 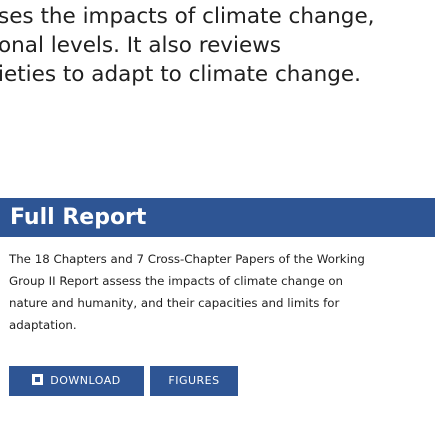 I want to click on book-icon, so click(x=38, y=379).